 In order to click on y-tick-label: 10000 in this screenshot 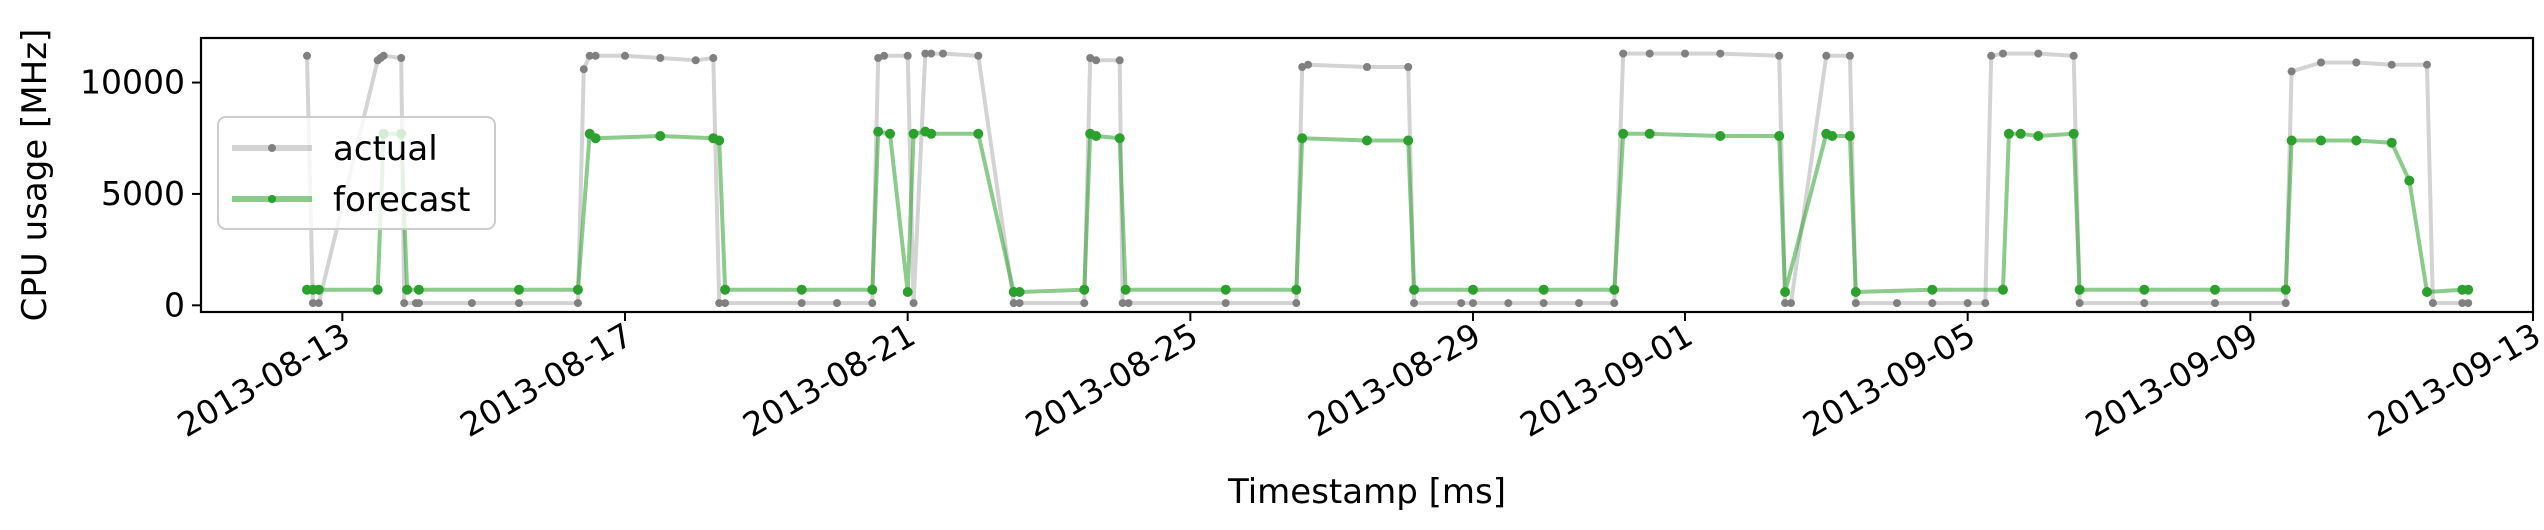, I will do `click(132, 82)`.